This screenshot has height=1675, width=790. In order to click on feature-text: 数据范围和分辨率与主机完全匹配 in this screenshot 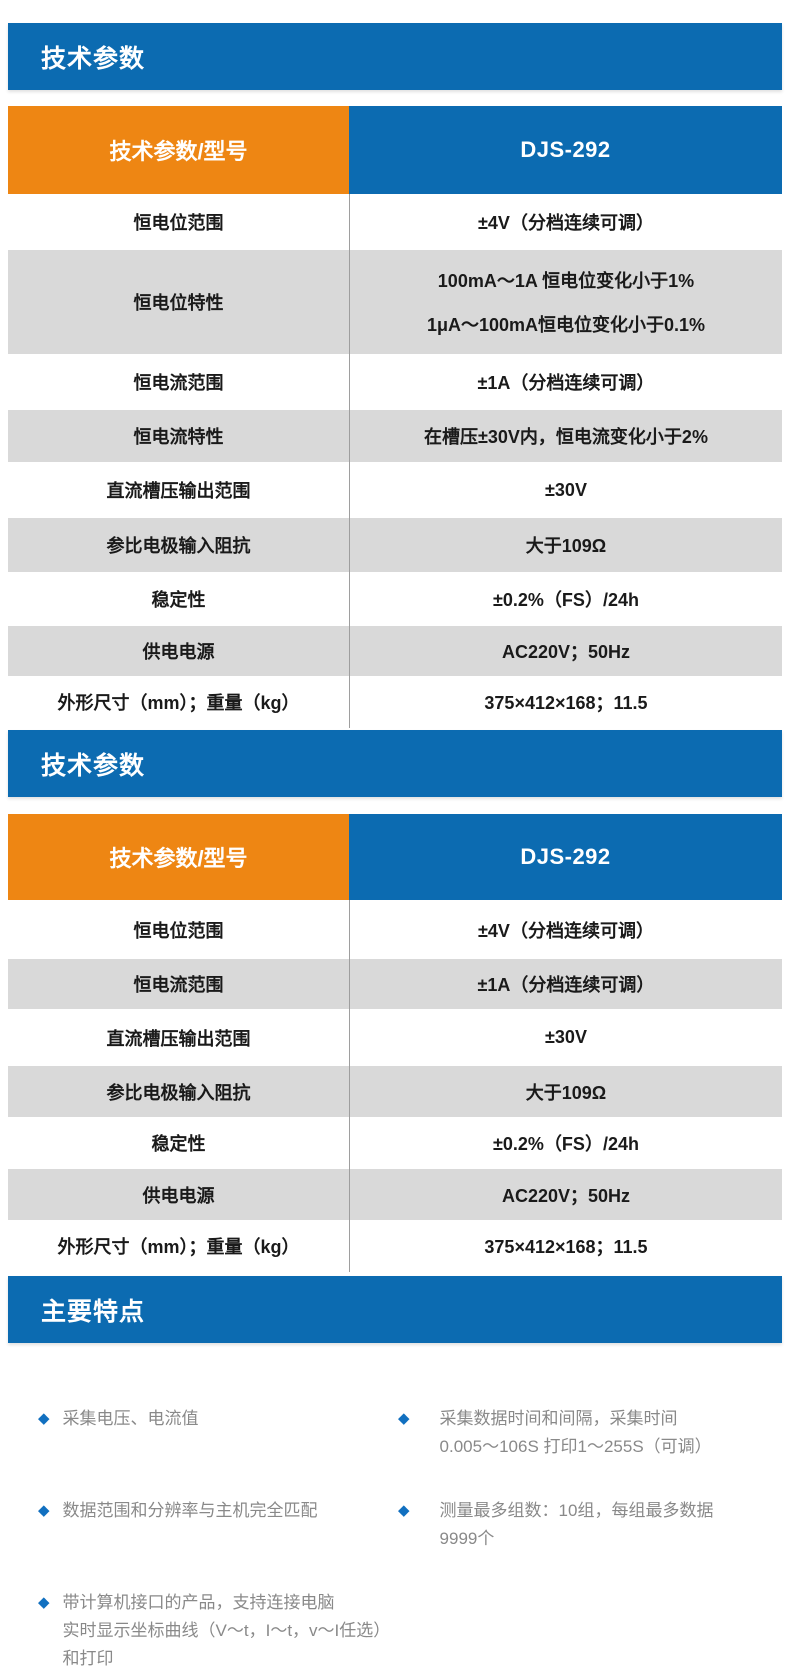, I will do `click(190, 1511)`.